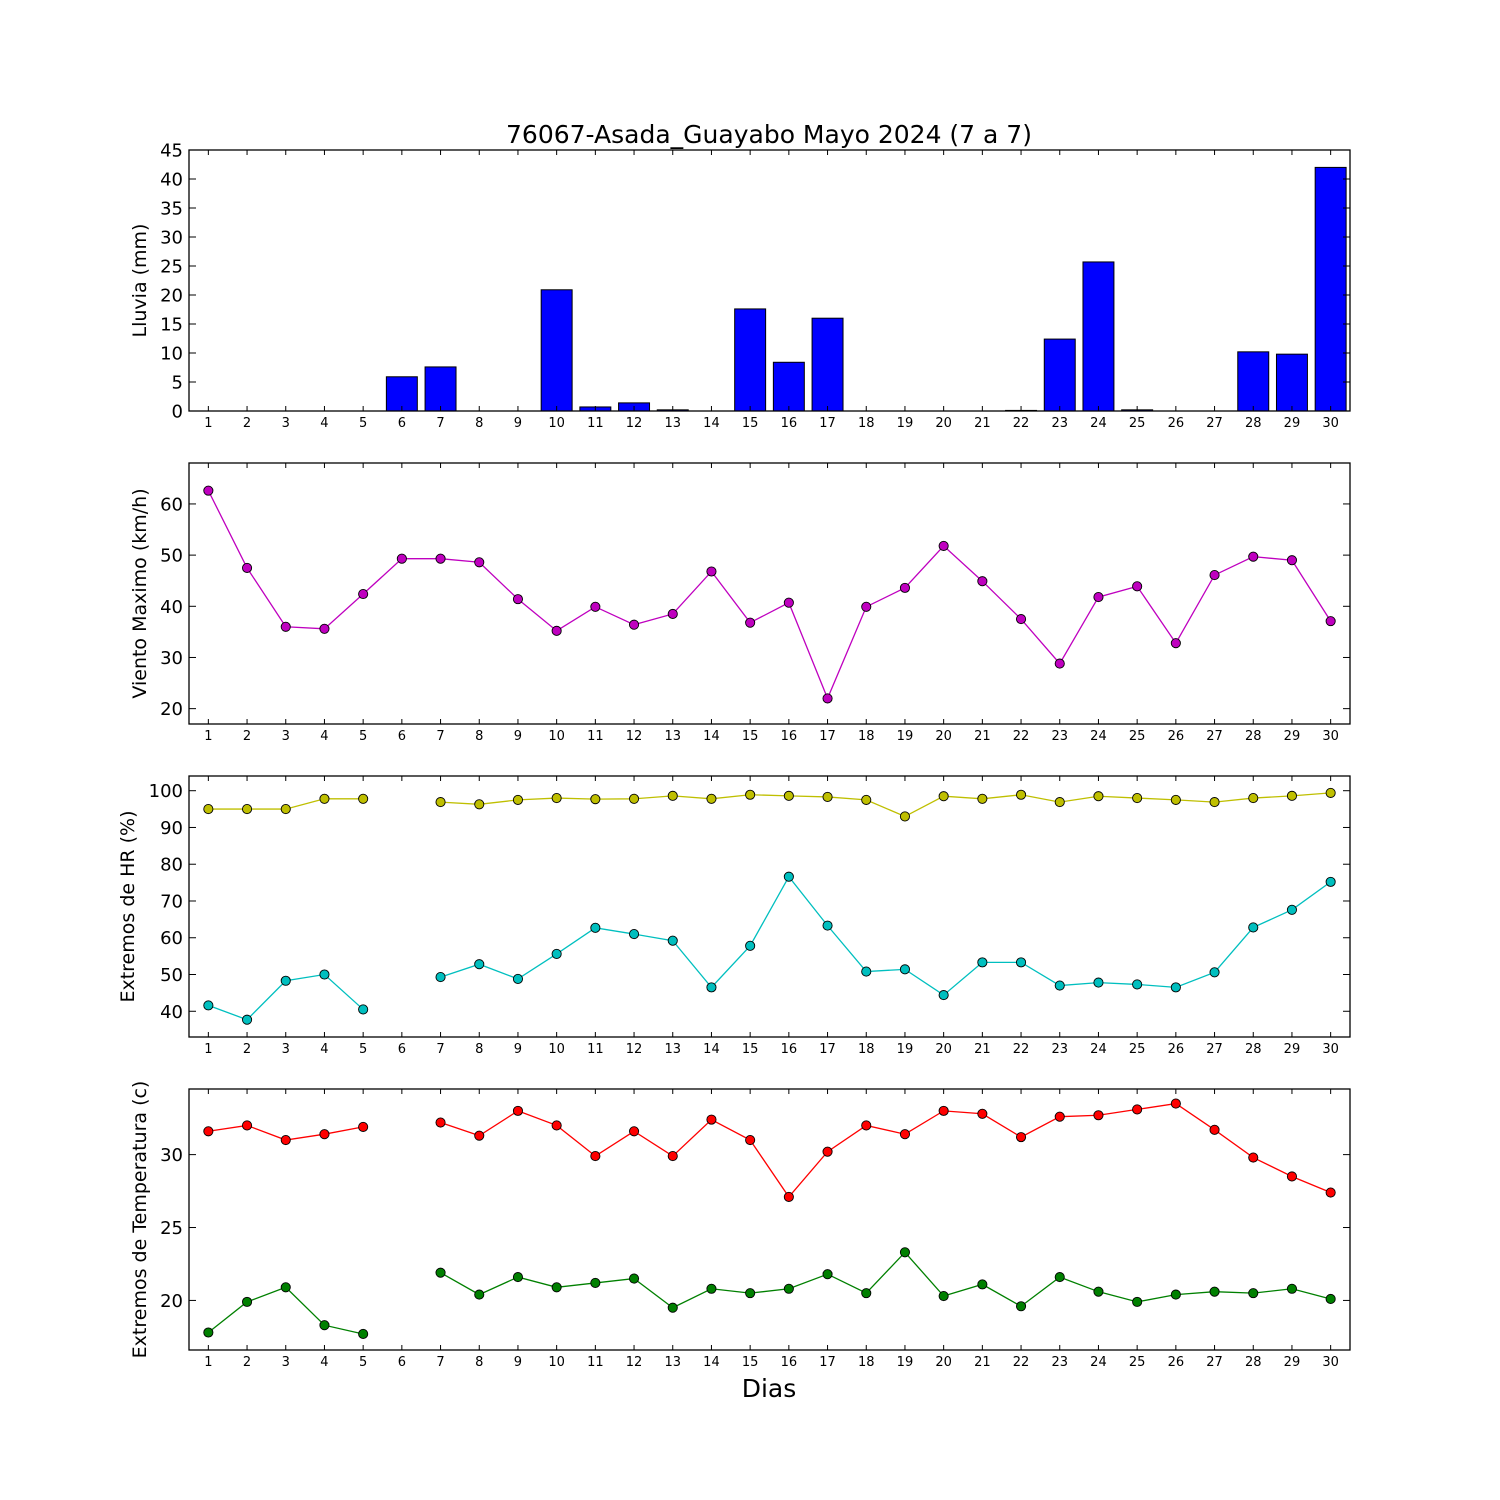  What do you see at coordinates (285, 1310) in the screenshot?
I see `temp-min-line` at bounding box center [285, 1310].